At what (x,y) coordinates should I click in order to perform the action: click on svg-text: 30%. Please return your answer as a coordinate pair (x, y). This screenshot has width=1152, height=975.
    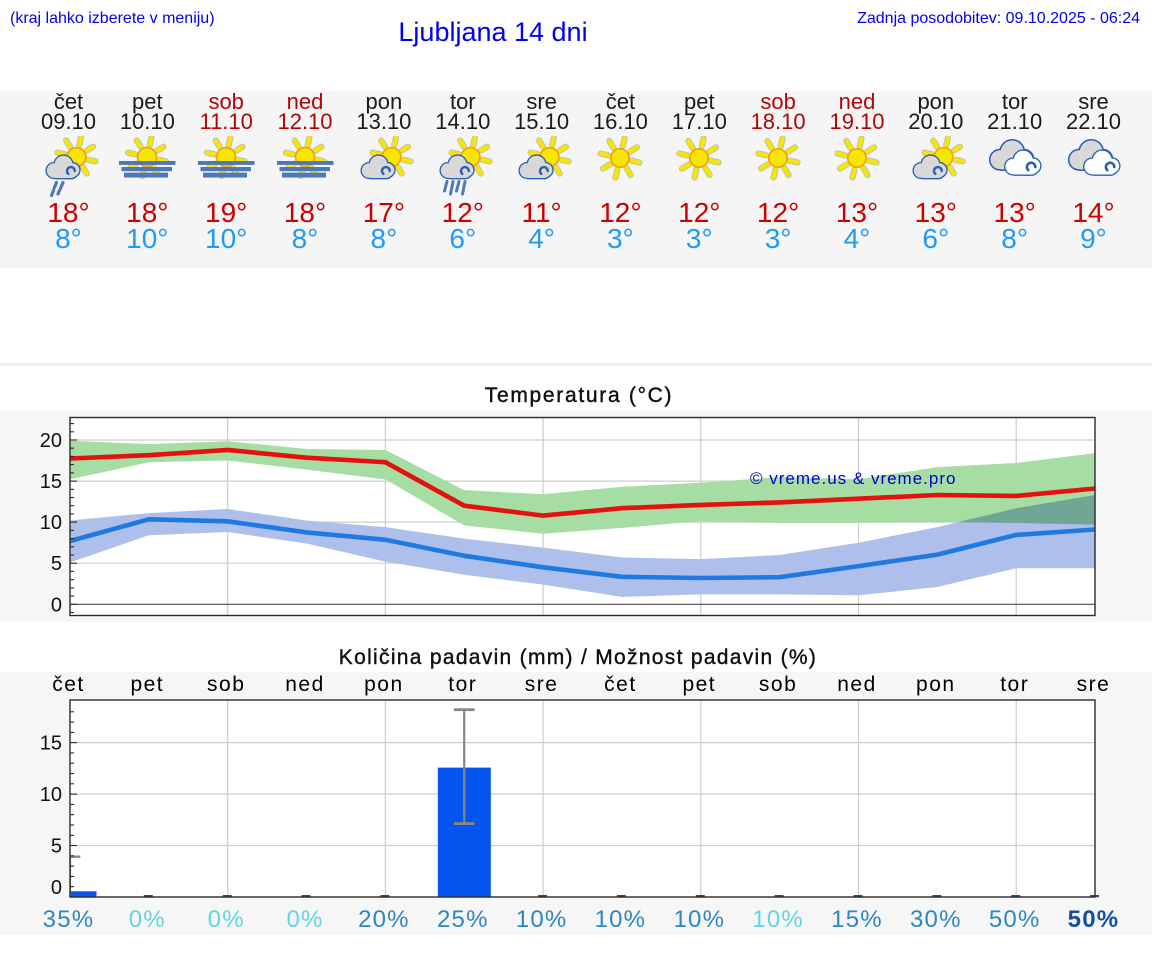
    Looking at the image, I should click on (936, 919).